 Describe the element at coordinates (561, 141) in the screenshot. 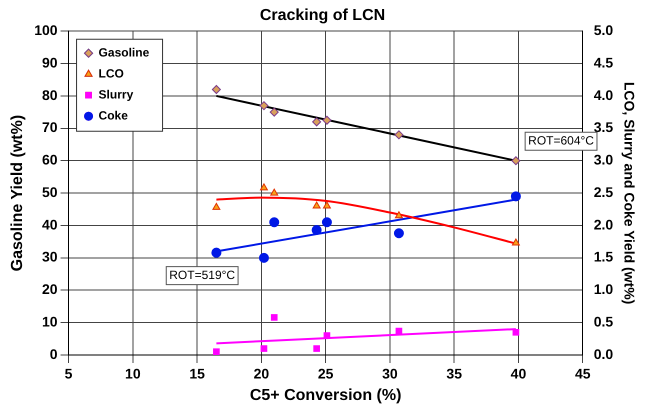

I see `annotation: ROT=604°C` at that location.